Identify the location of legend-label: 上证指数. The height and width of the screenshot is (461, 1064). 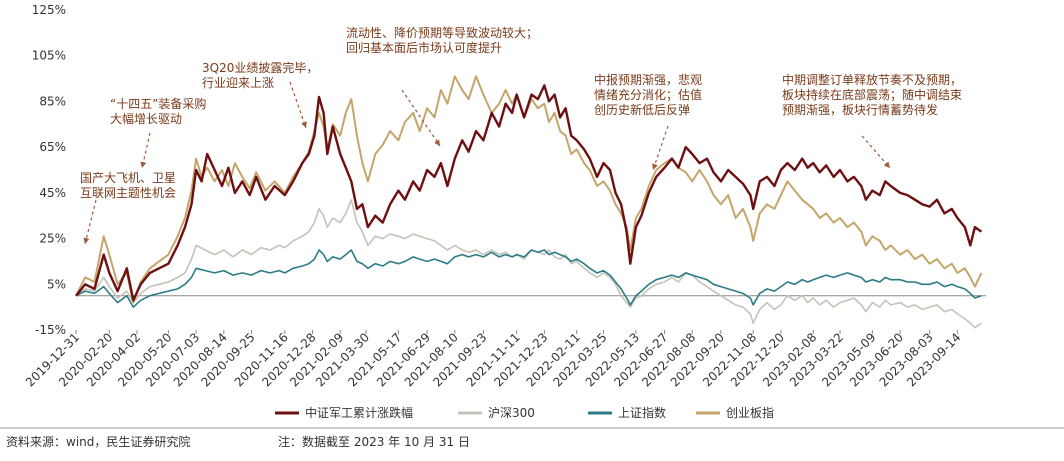
(642, 412).